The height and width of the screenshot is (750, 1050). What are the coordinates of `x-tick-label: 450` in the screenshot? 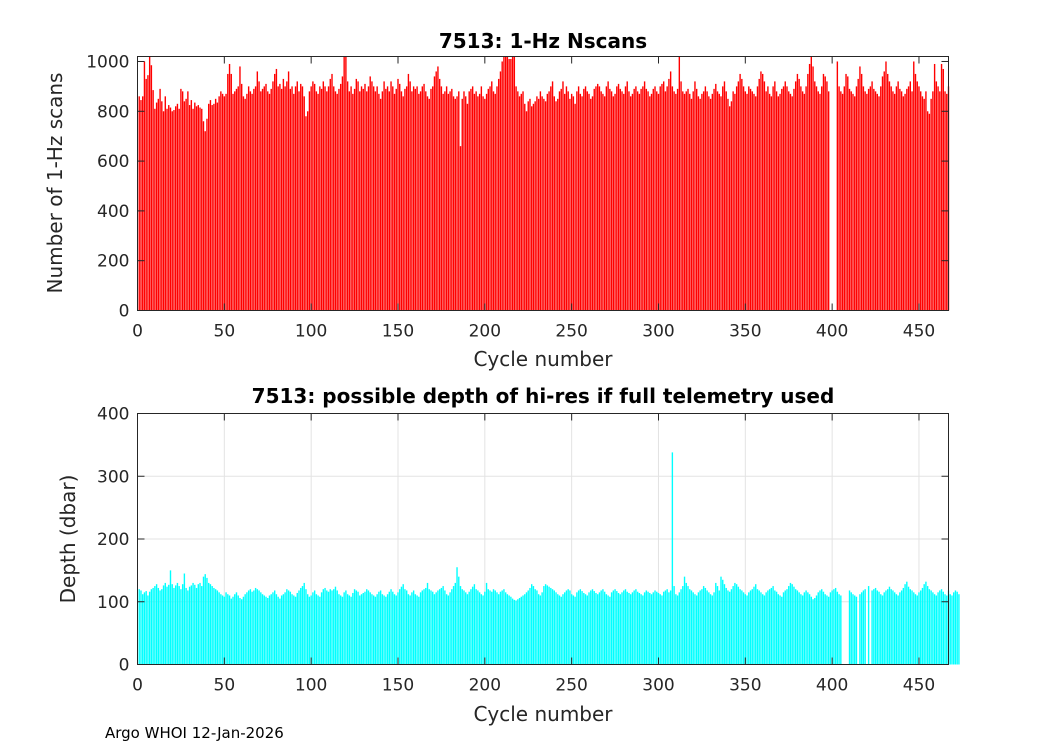 It's located at (919, 686).